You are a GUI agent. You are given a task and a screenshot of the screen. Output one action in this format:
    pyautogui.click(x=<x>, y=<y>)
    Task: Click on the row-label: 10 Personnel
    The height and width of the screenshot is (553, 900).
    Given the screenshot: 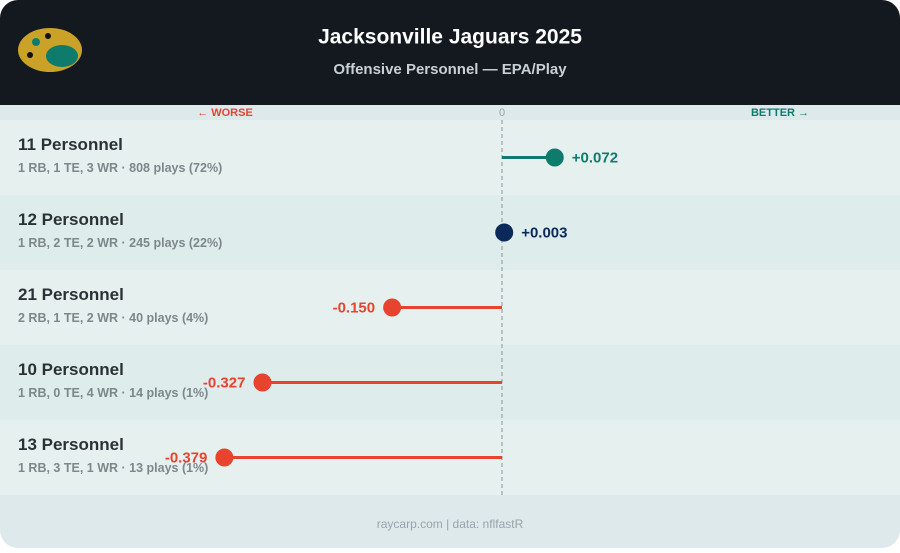 What is the action you would take?
    pyautogui.click(x=71, y=369)
    